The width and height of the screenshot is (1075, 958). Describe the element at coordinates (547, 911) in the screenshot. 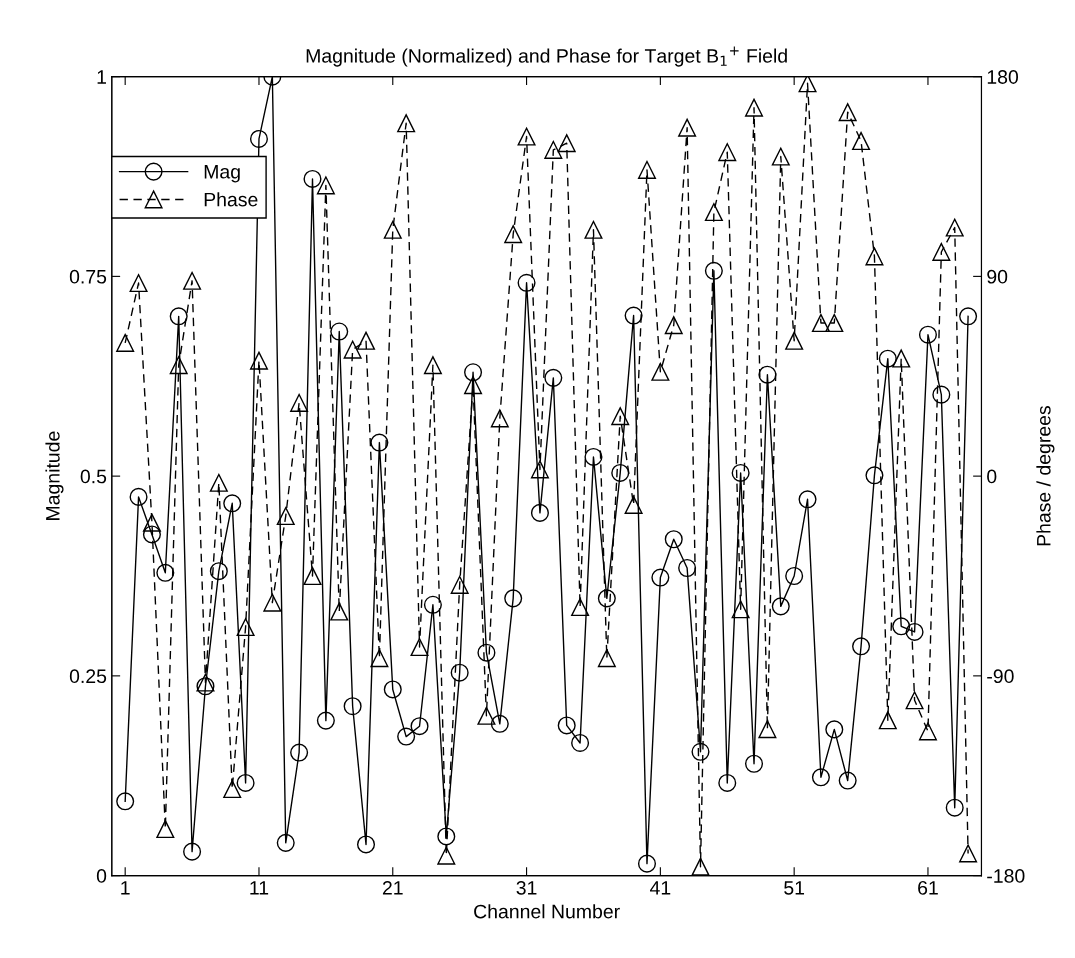

I see `x-axis-title: Channel Number` at that location.